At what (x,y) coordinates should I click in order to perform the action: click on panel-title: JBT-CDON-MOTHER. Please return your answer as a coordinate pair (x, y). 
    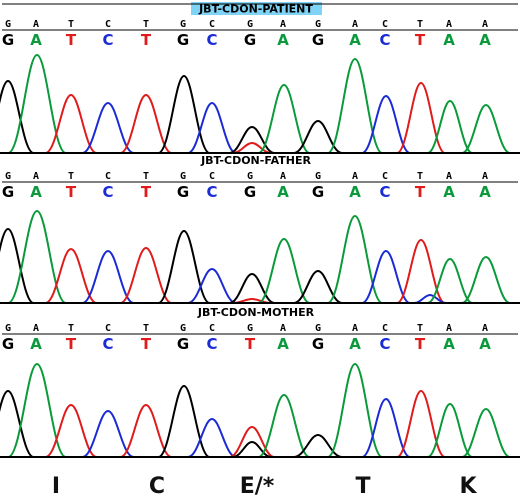
    Looking at the image, I should click on (256, 312).